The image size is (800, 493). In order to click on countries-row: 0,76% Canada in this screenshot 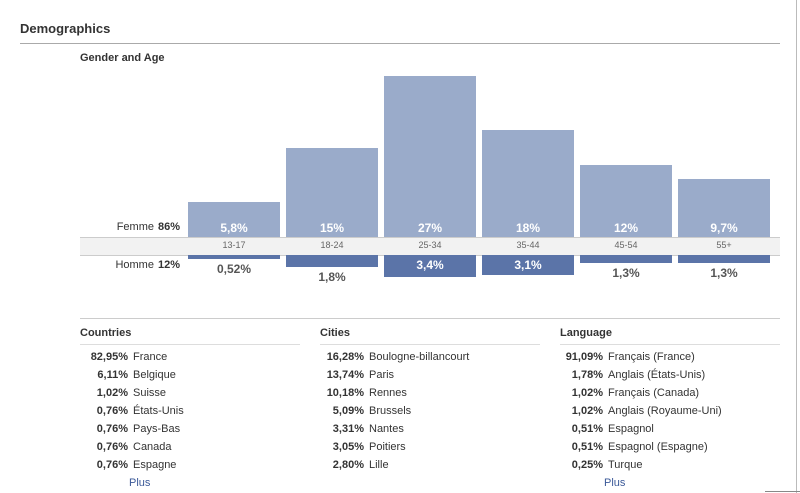, I will do `click(126, 447)`.